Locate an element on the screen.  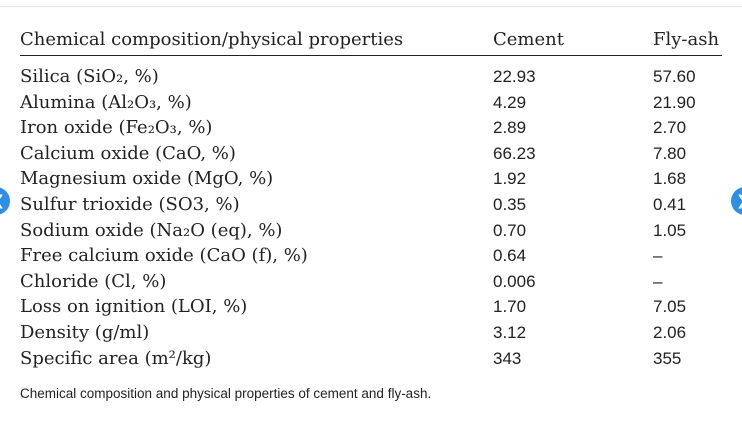
row-property: Sodium oxide (Na₂O (eq), %) is located at coordinates (151, 230).